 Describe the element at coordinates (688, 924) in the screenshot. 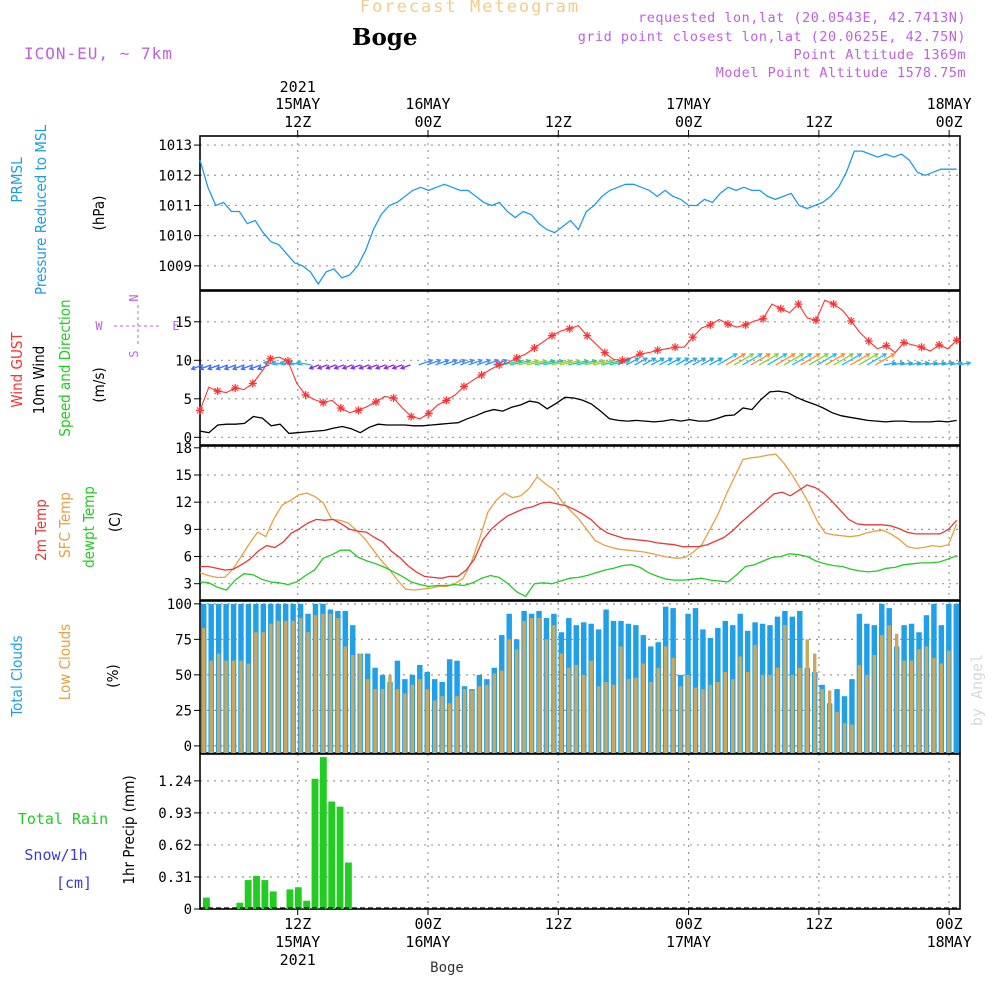

I see `bottom-time-label: 00Z` at that location.